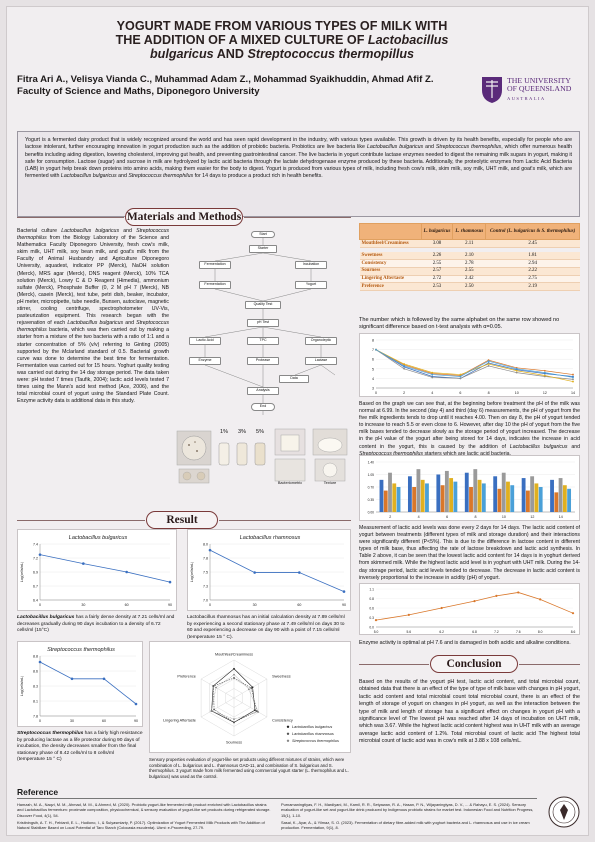  What do you see at coordinates (371, 618) in the screenshot?
I see `y-tick-label: 0.3` at bounding box center [371, 618].